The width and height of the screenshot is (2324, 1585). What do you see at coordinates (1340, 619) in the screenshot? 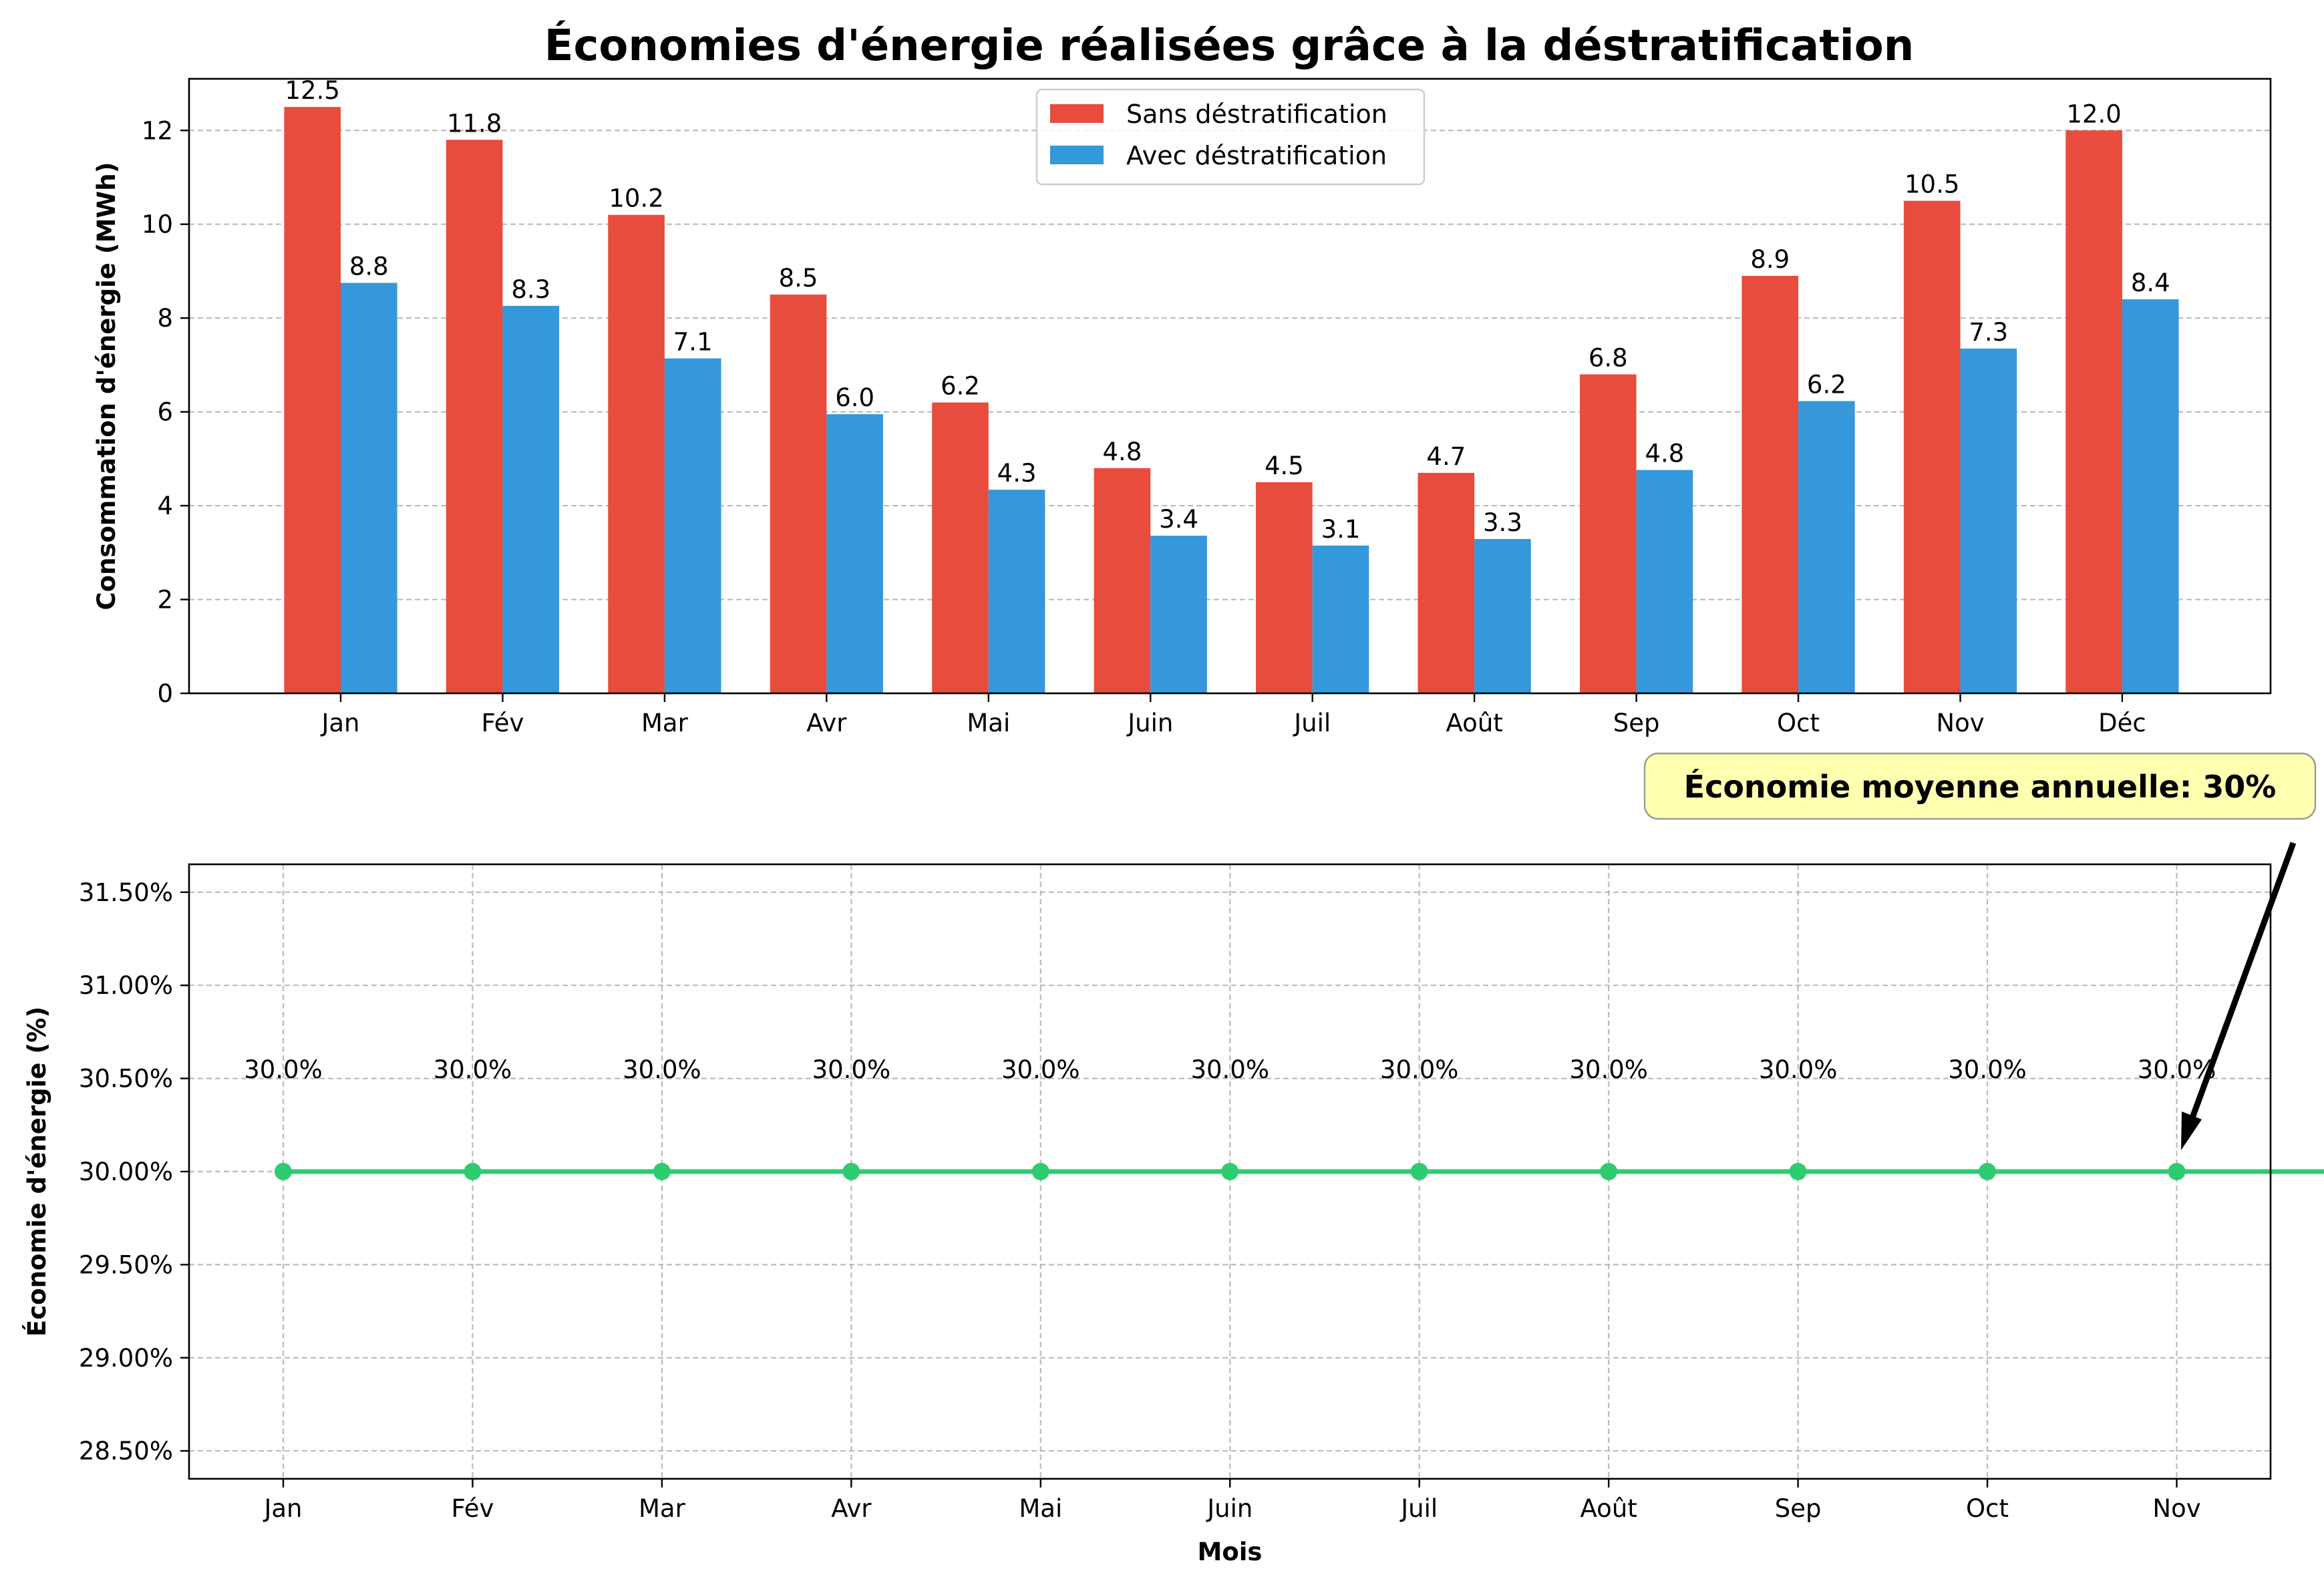
I see `bar-avec-juil` at bounding box center [1340, 619].